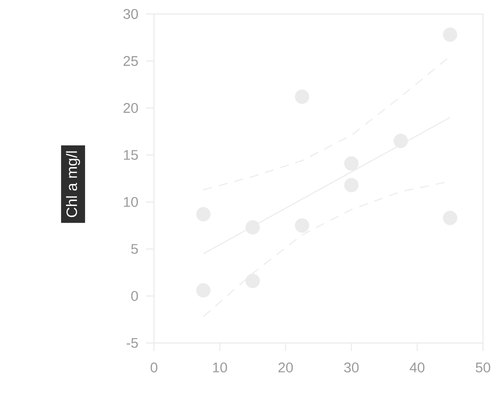  Describe the element at coordinates (131, 155) in the screenshot. I see `y-tick-label: 15` at that location.